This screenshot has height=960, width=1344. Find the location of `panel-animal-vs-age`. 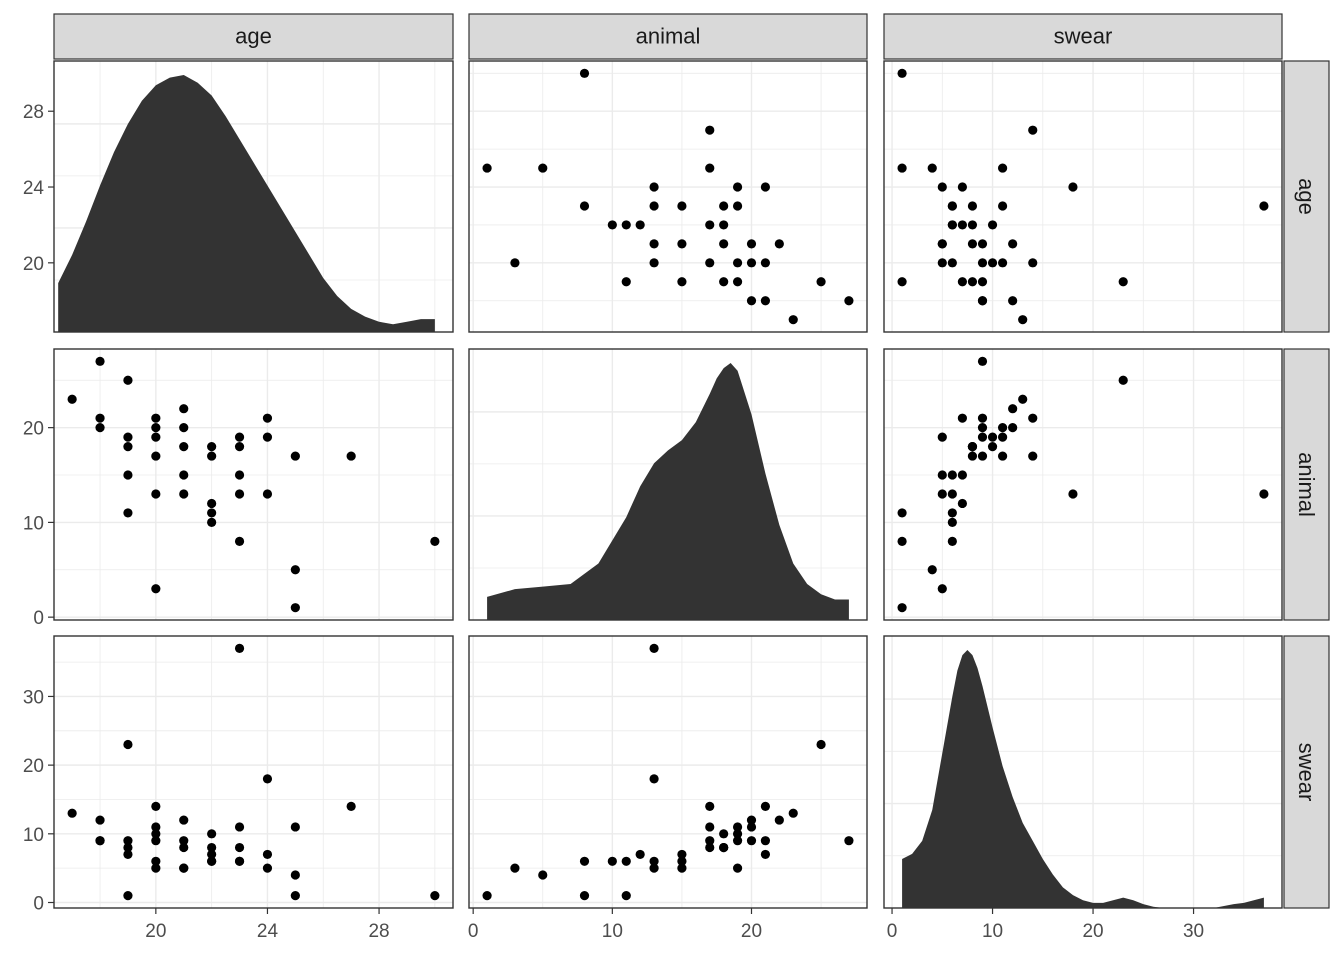

panel-animal-vs-age is located at coordinates (253, 484).